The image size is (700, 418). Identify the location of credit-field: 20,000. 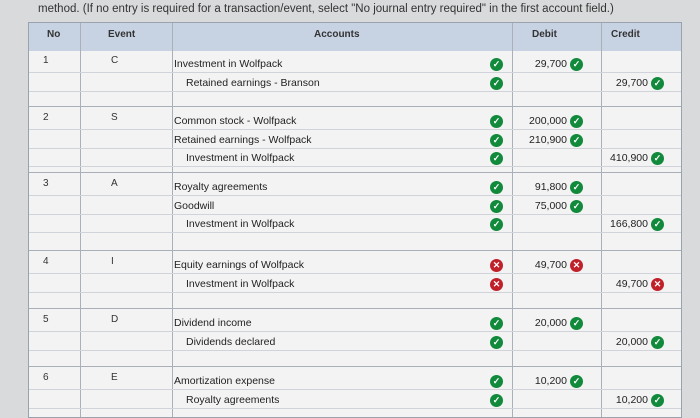
(631, 341).